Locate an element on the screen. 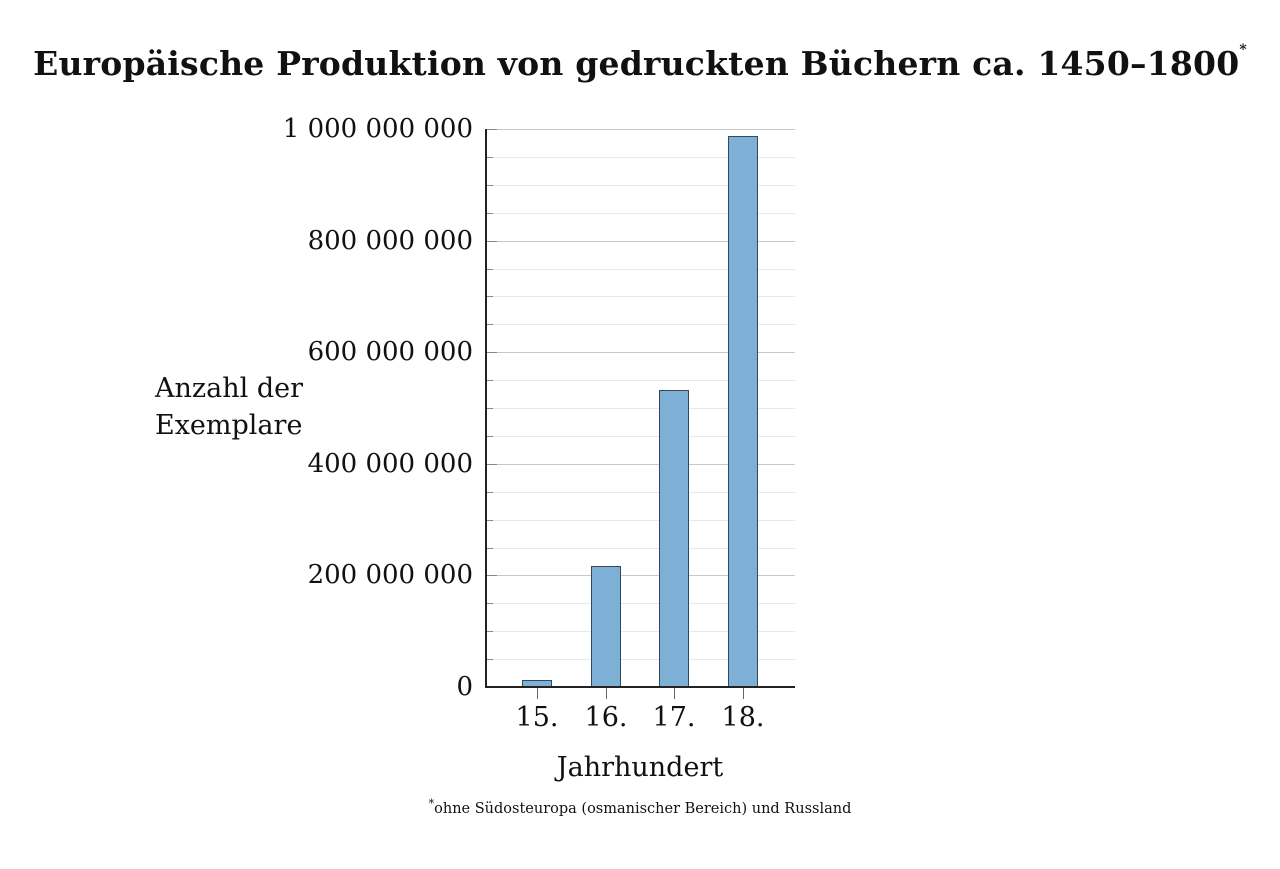 Image resolution: width=1280 pixels, height=869 pixels. x-axis-line is located at coordinates (640, 687).